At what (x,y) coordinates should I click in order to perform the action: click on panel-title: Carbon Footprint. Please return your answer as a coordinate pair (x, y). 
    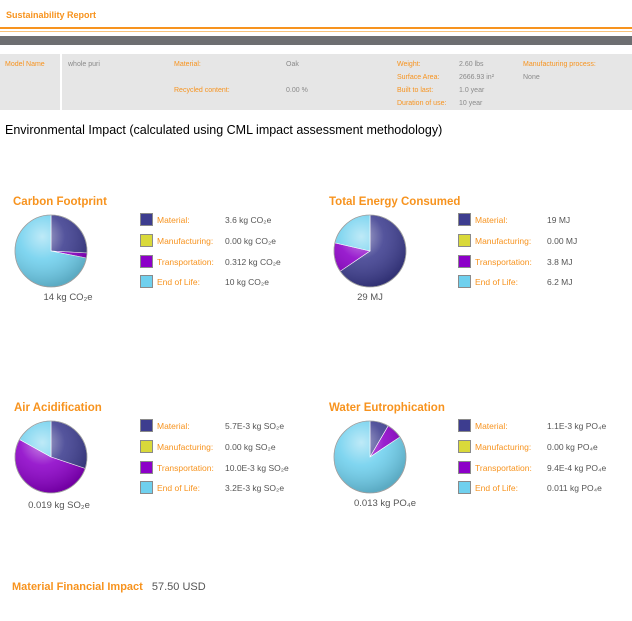
    Looking at the image, I should click on (60, 202).